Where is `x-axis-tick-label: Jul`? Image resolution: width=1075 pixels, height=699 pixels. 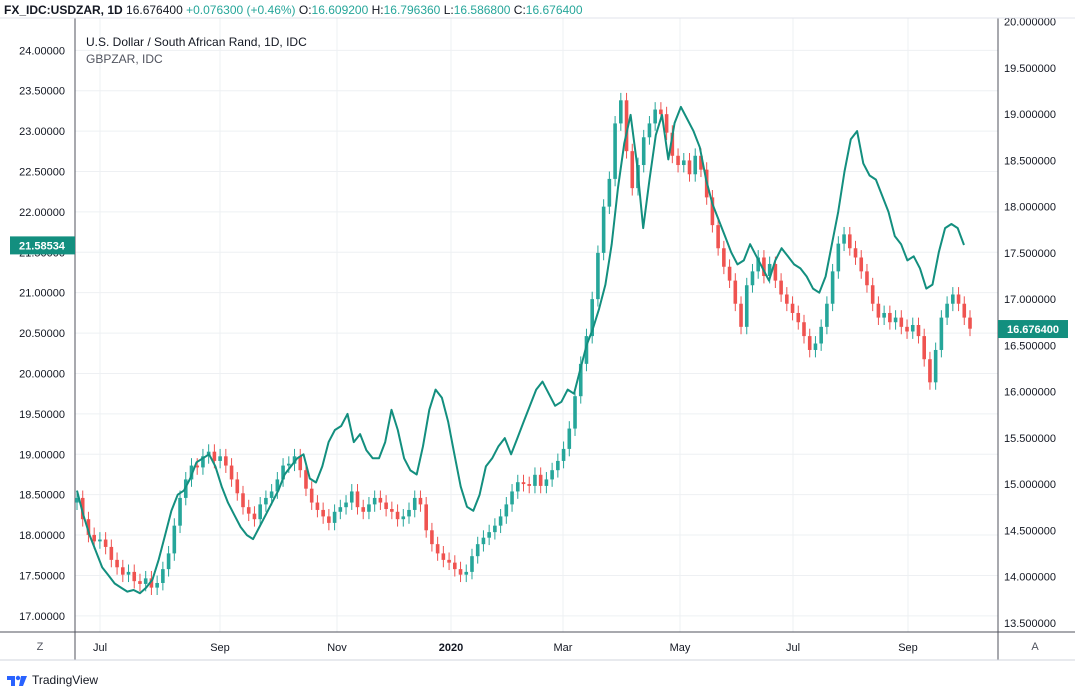 x-axis-tick-label: Jul is located at coordinates (100, 648).